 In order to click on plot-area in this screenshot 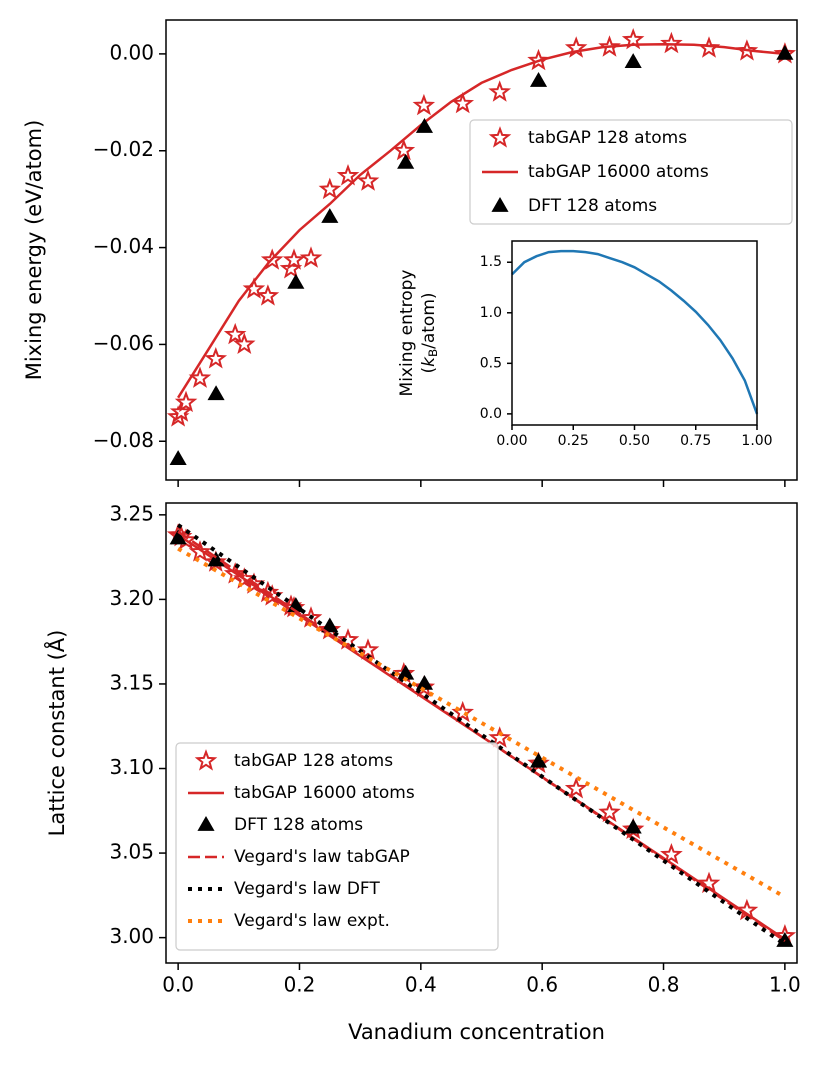, I will do `click(634, 333)`.